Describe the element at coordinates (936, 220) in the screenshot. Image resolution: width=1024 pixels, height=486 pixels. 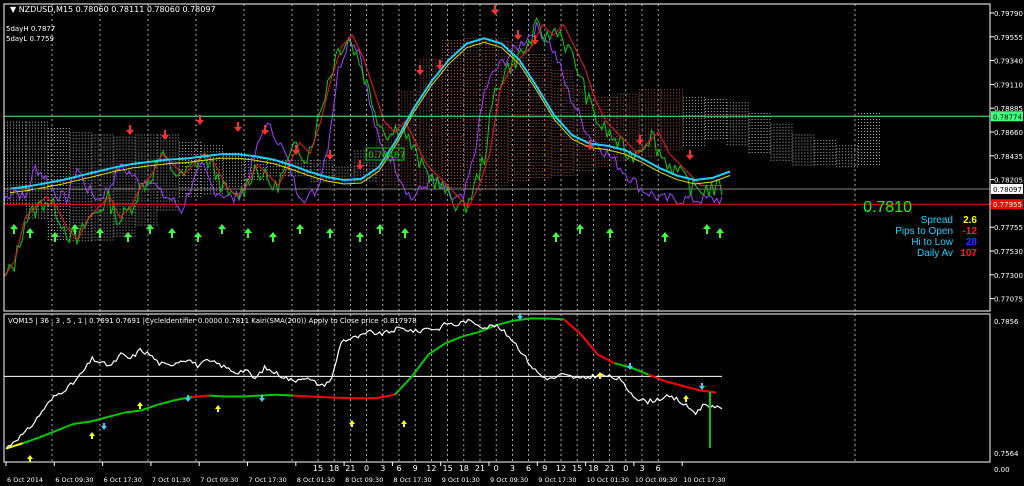
I see `info-label: Spread` at that location.